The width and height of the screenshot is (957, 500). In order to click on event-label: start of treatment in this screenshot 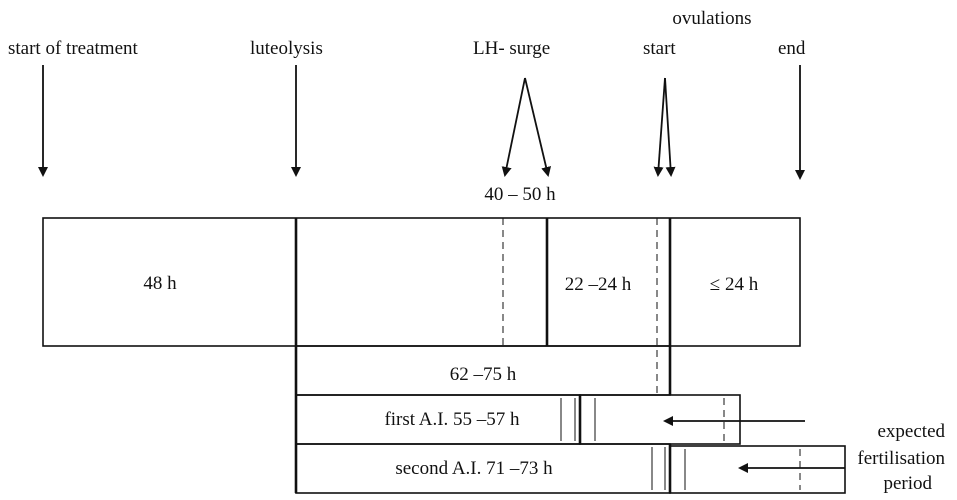, I will do `click(73, 48)`.